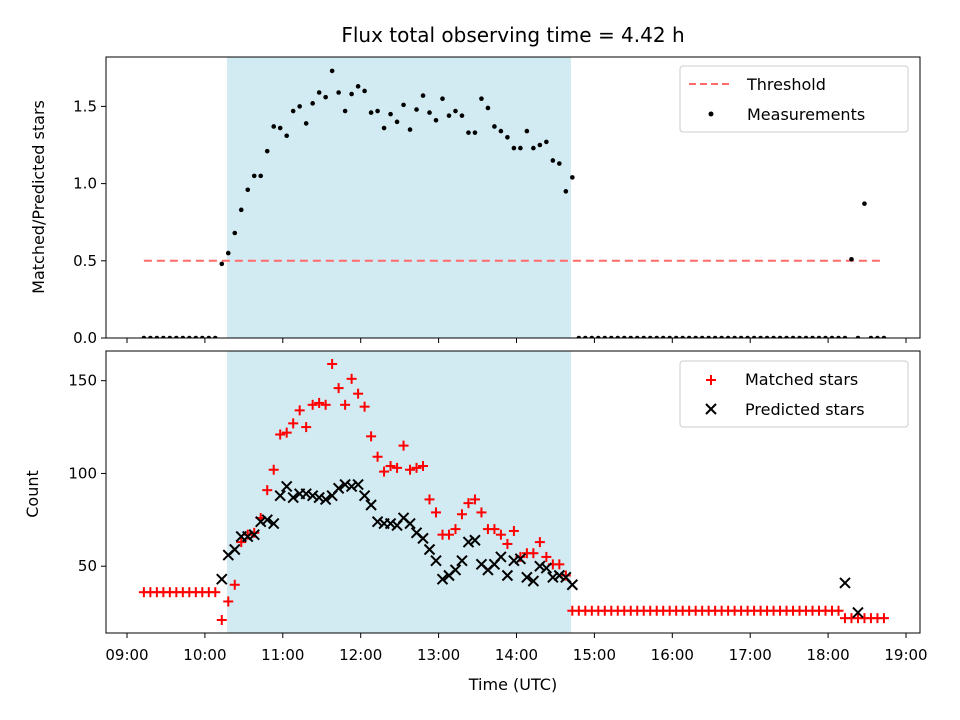  Describe the element at coordinates (204, 655) in the screenshot. I see `x-tick-label: 10:00` at that location.